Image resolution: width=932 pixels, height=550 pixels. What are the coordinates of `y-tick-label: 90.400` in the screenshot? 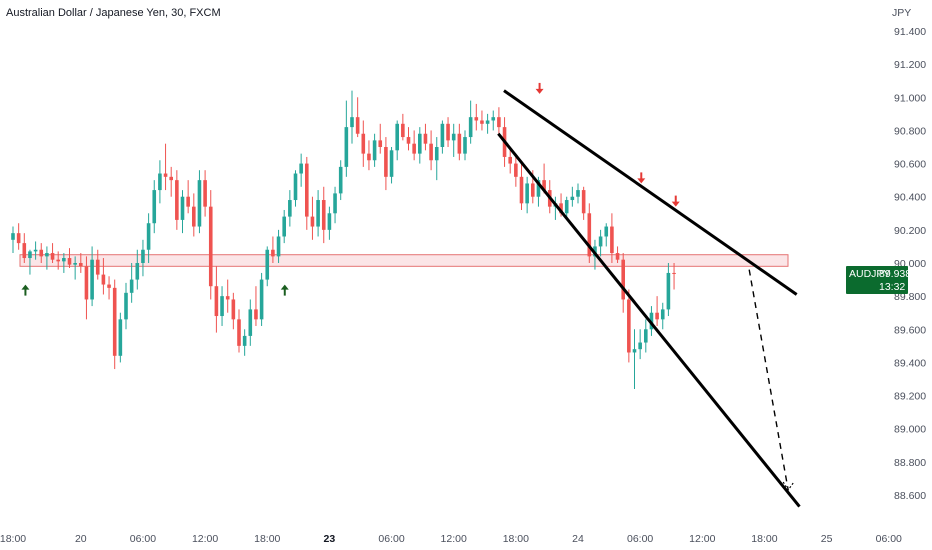 It's located at (910, 198).